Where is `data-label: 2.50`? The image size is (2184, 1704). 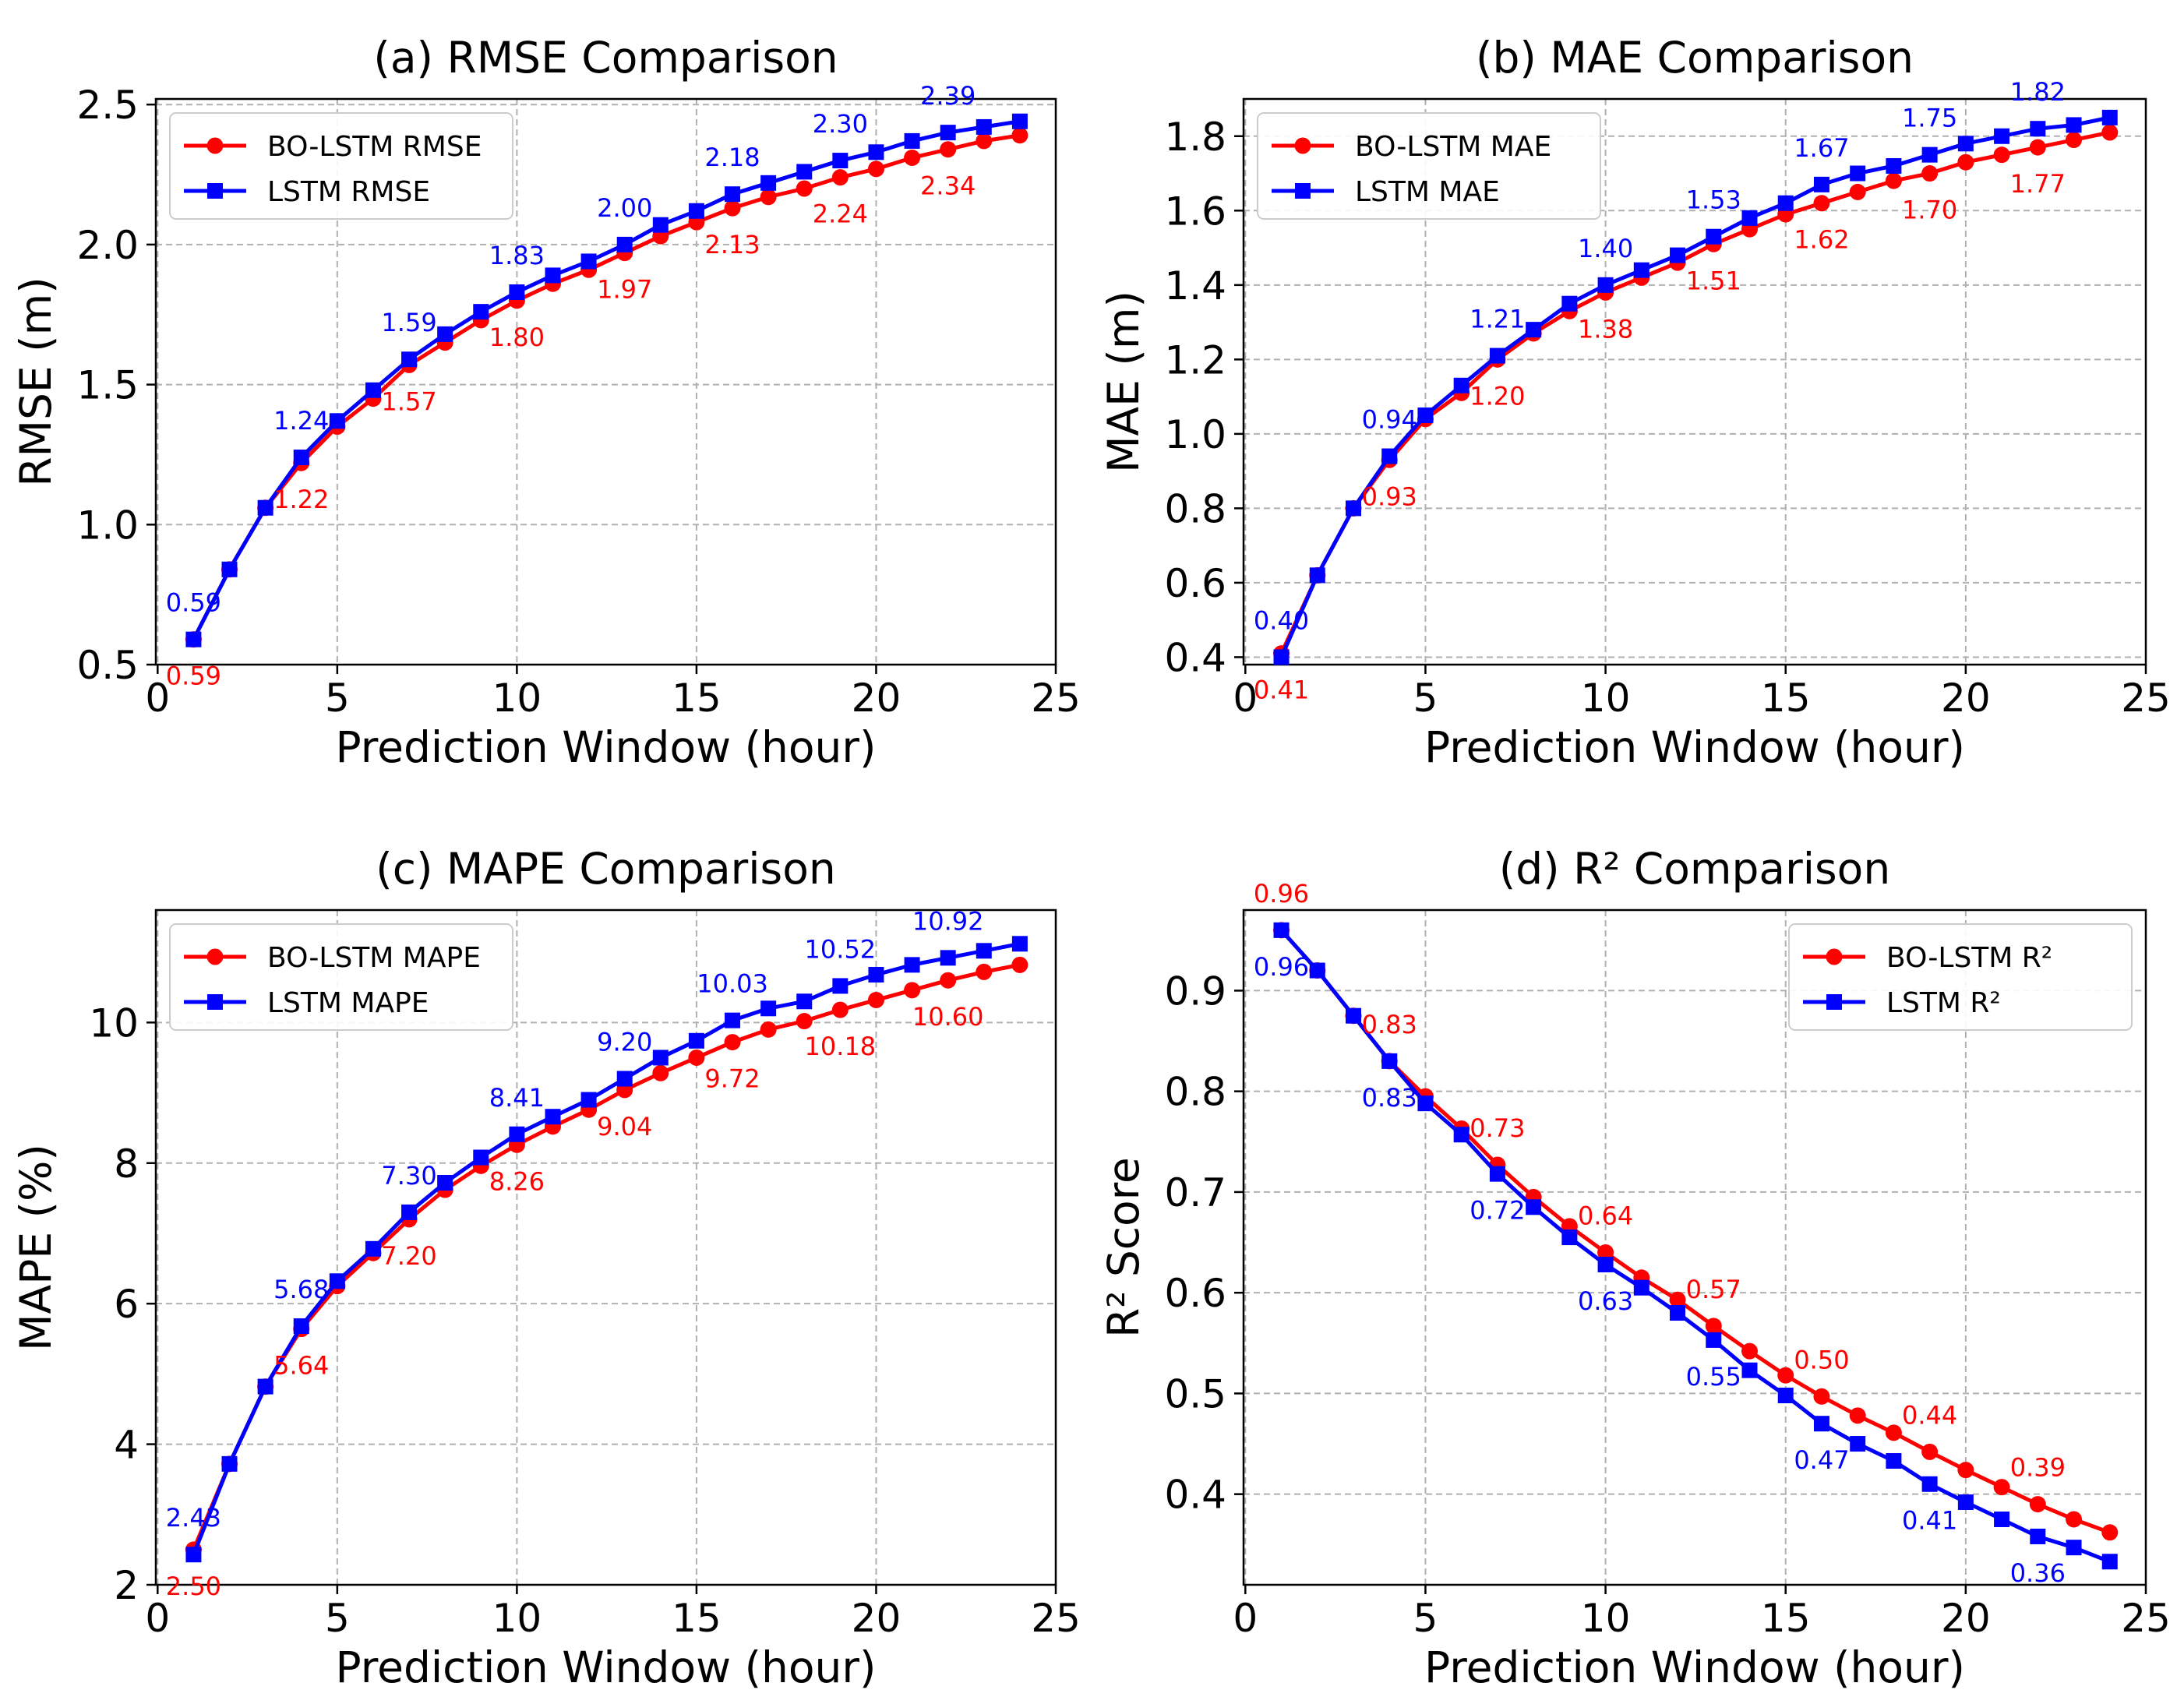 data-label: 2.50 is located at coordinates (193, 1586).